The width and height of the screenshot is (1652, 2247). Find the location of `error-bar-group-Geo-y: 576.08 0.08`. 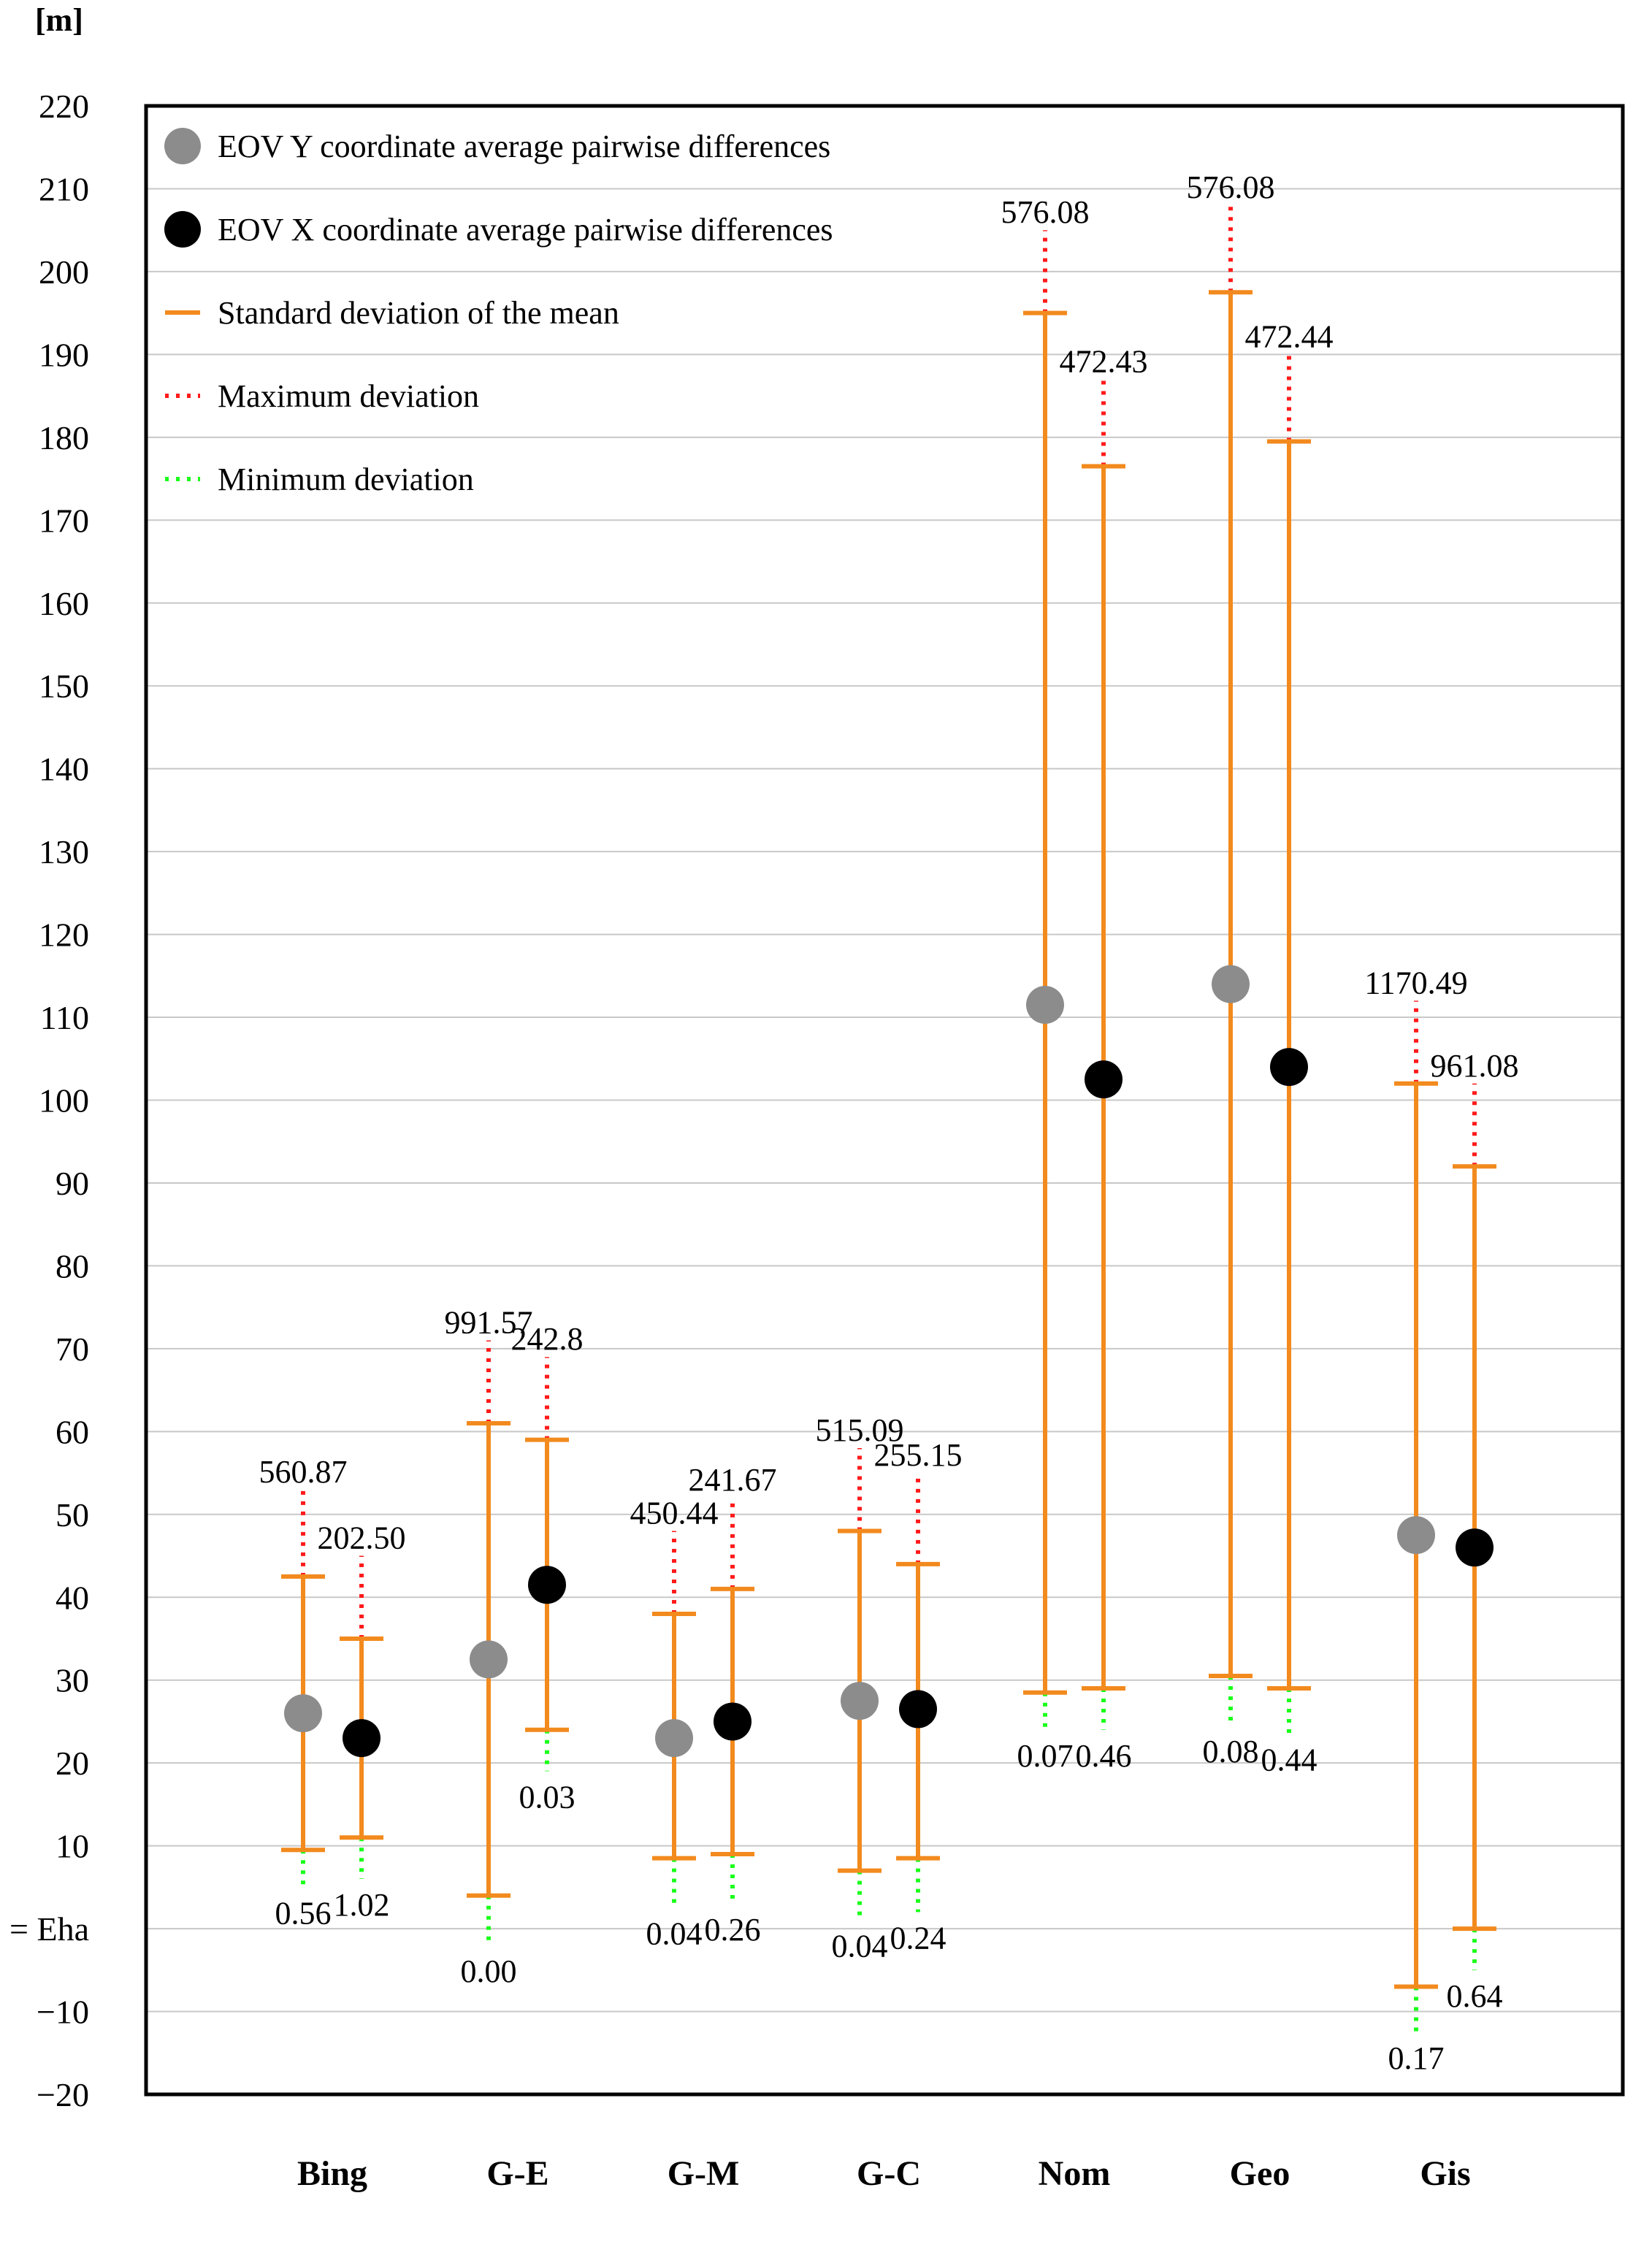

error-bar-group-Geo-y: 576.08 0.08 is located at coordinates (1231, 969).